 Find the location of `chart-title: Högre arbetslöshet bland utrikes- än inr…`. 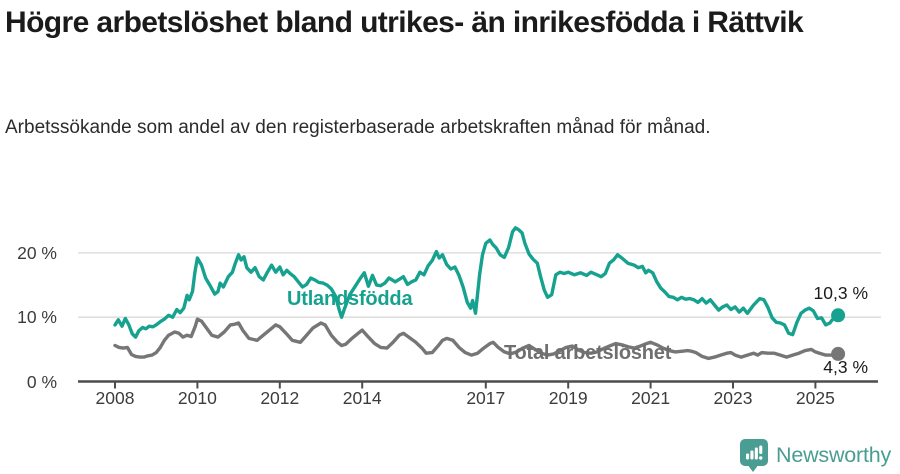

chart-title: Högre arbetslöshet bland utrikes- än inr… is located at coordinates (404, 22).